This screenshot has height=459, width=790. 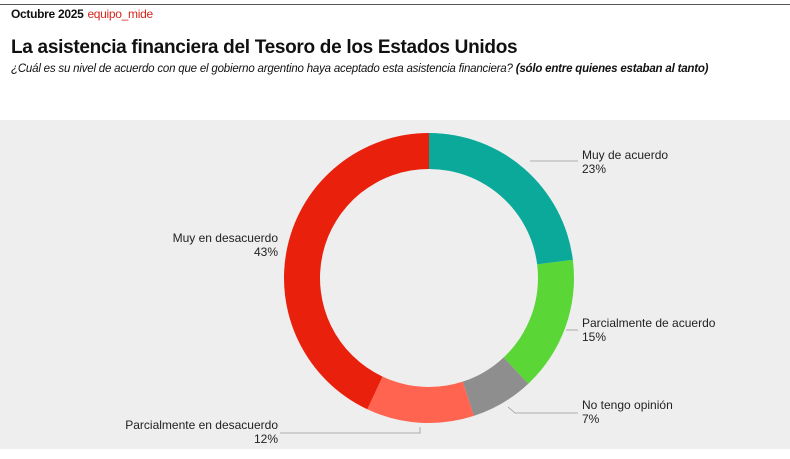 I want to click on slice-parcialmente-en-desacuerdo, so click(x=420, y=399).